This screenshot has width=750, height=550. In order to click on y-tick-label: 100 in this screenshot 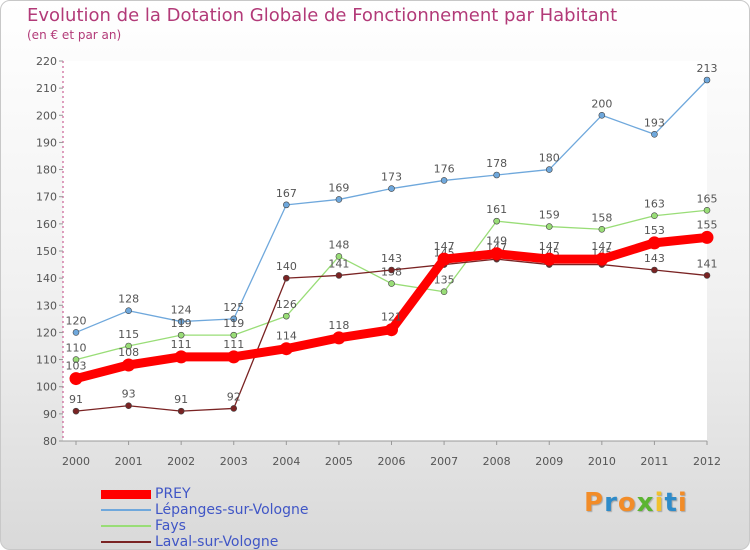, I will do `click(46, 387)`.